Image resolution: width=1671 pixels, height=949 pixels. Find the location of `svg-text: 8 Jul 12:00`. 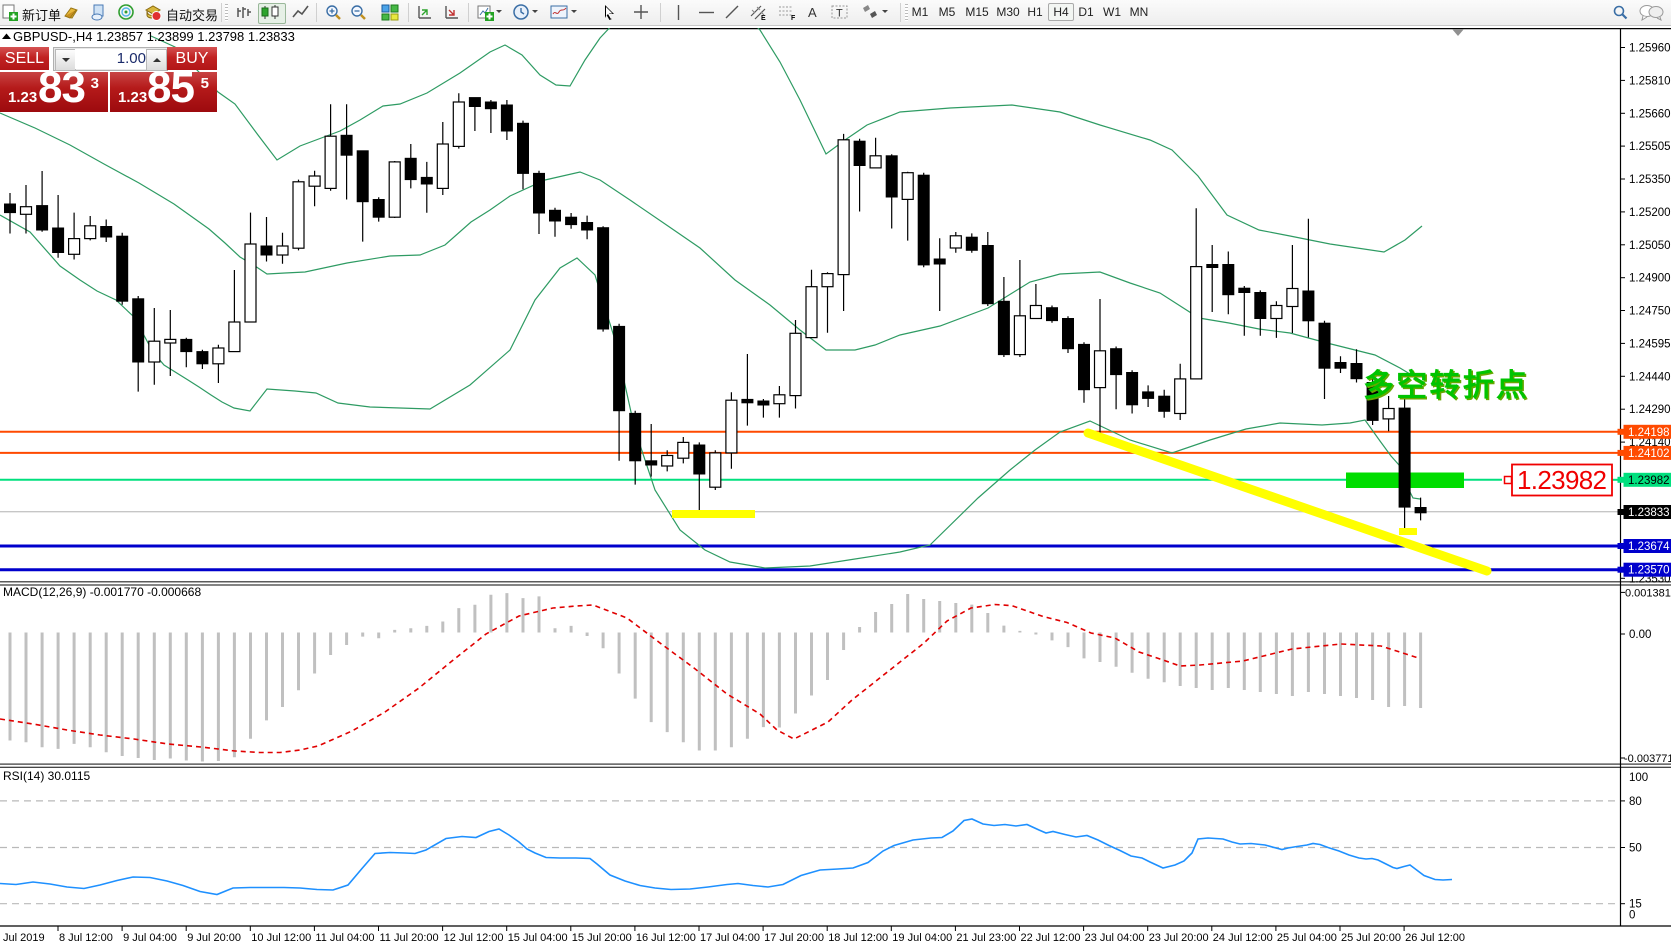

svg-text: 8 Jul 12:00 is located at coordinates (86, 938).